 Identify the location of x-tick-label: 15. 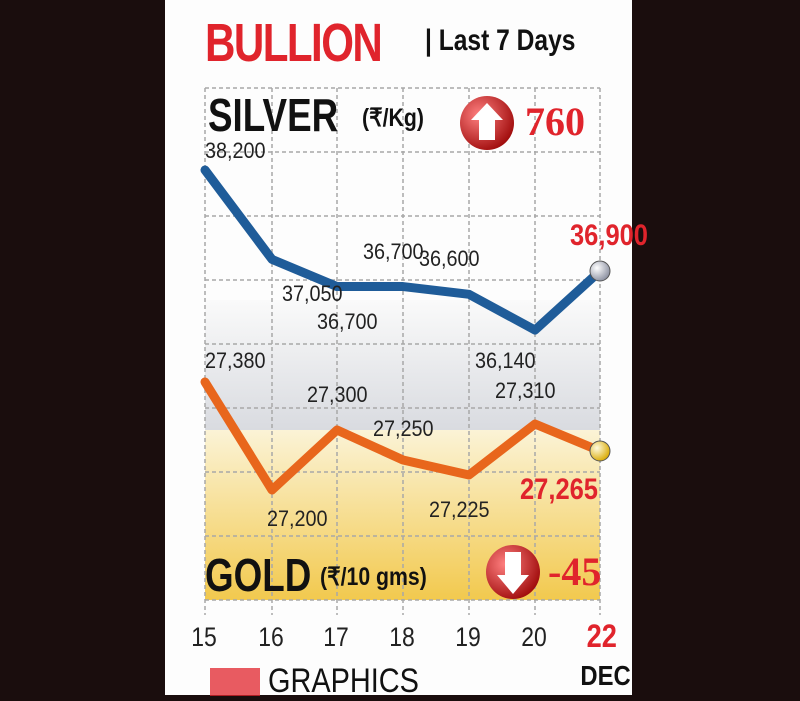
(204, 637).